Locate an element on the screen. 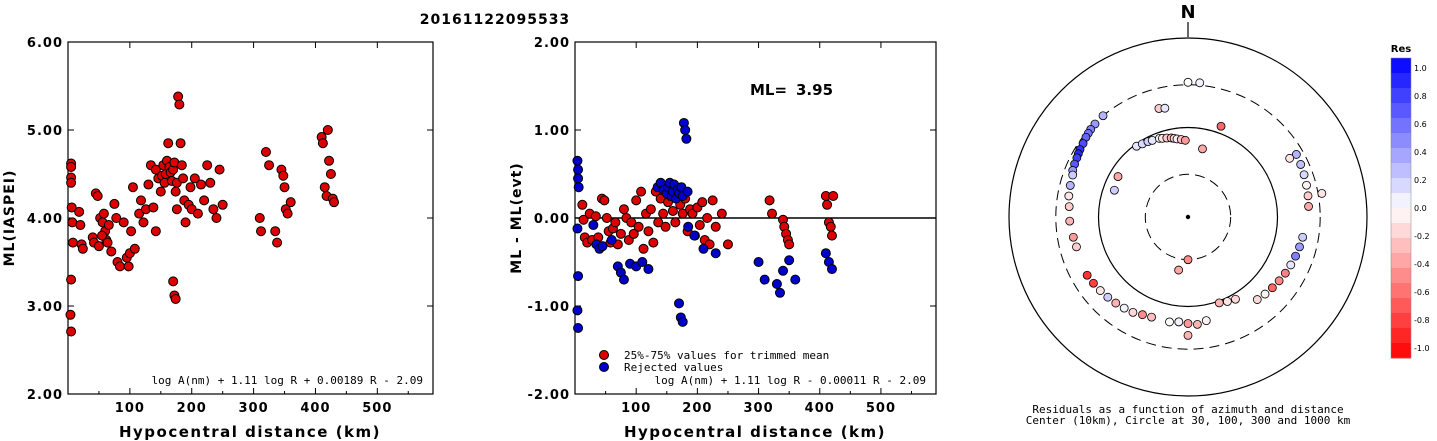 The height and width of the screenshot is (441, 1437). residual-x-tick-label: 400 is located at coordinates (820, 408).